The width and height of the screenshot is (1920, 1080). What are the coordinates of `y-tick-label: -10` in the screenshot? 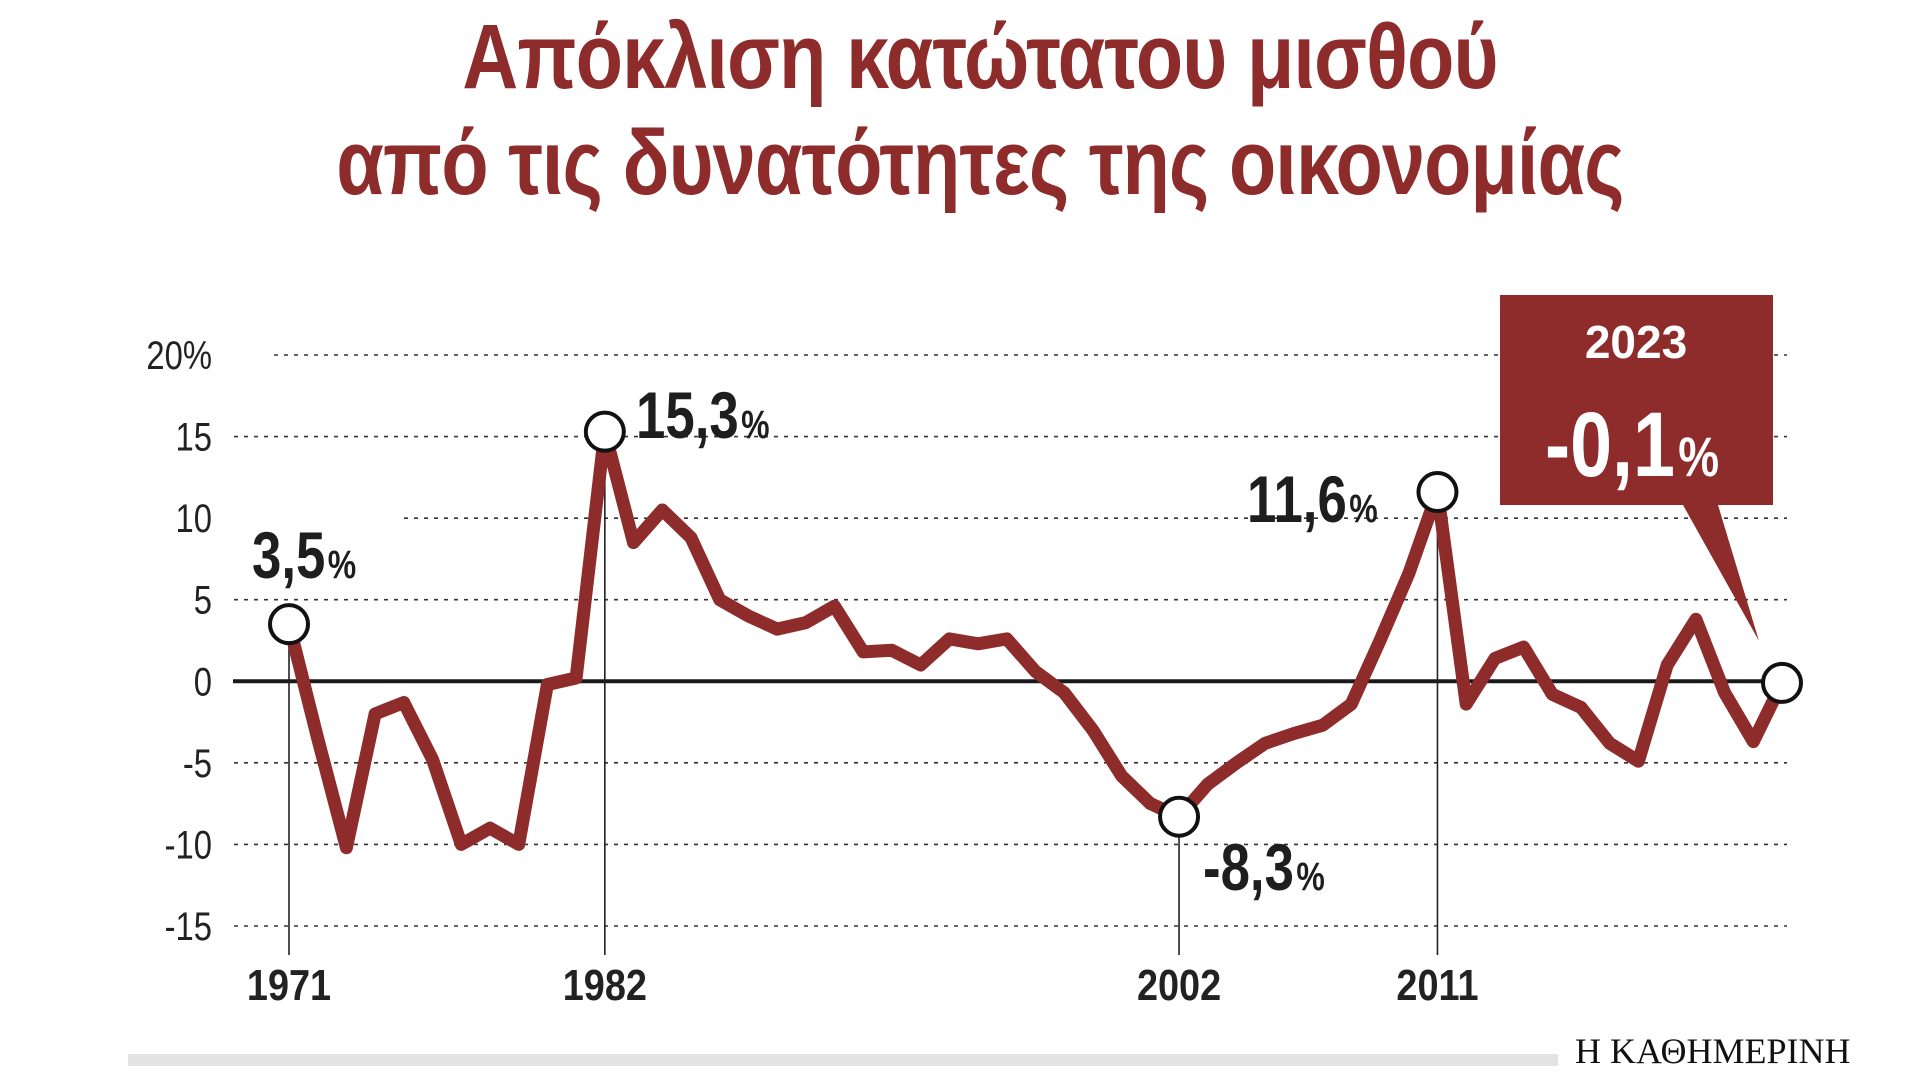 It's located at (188, 844).